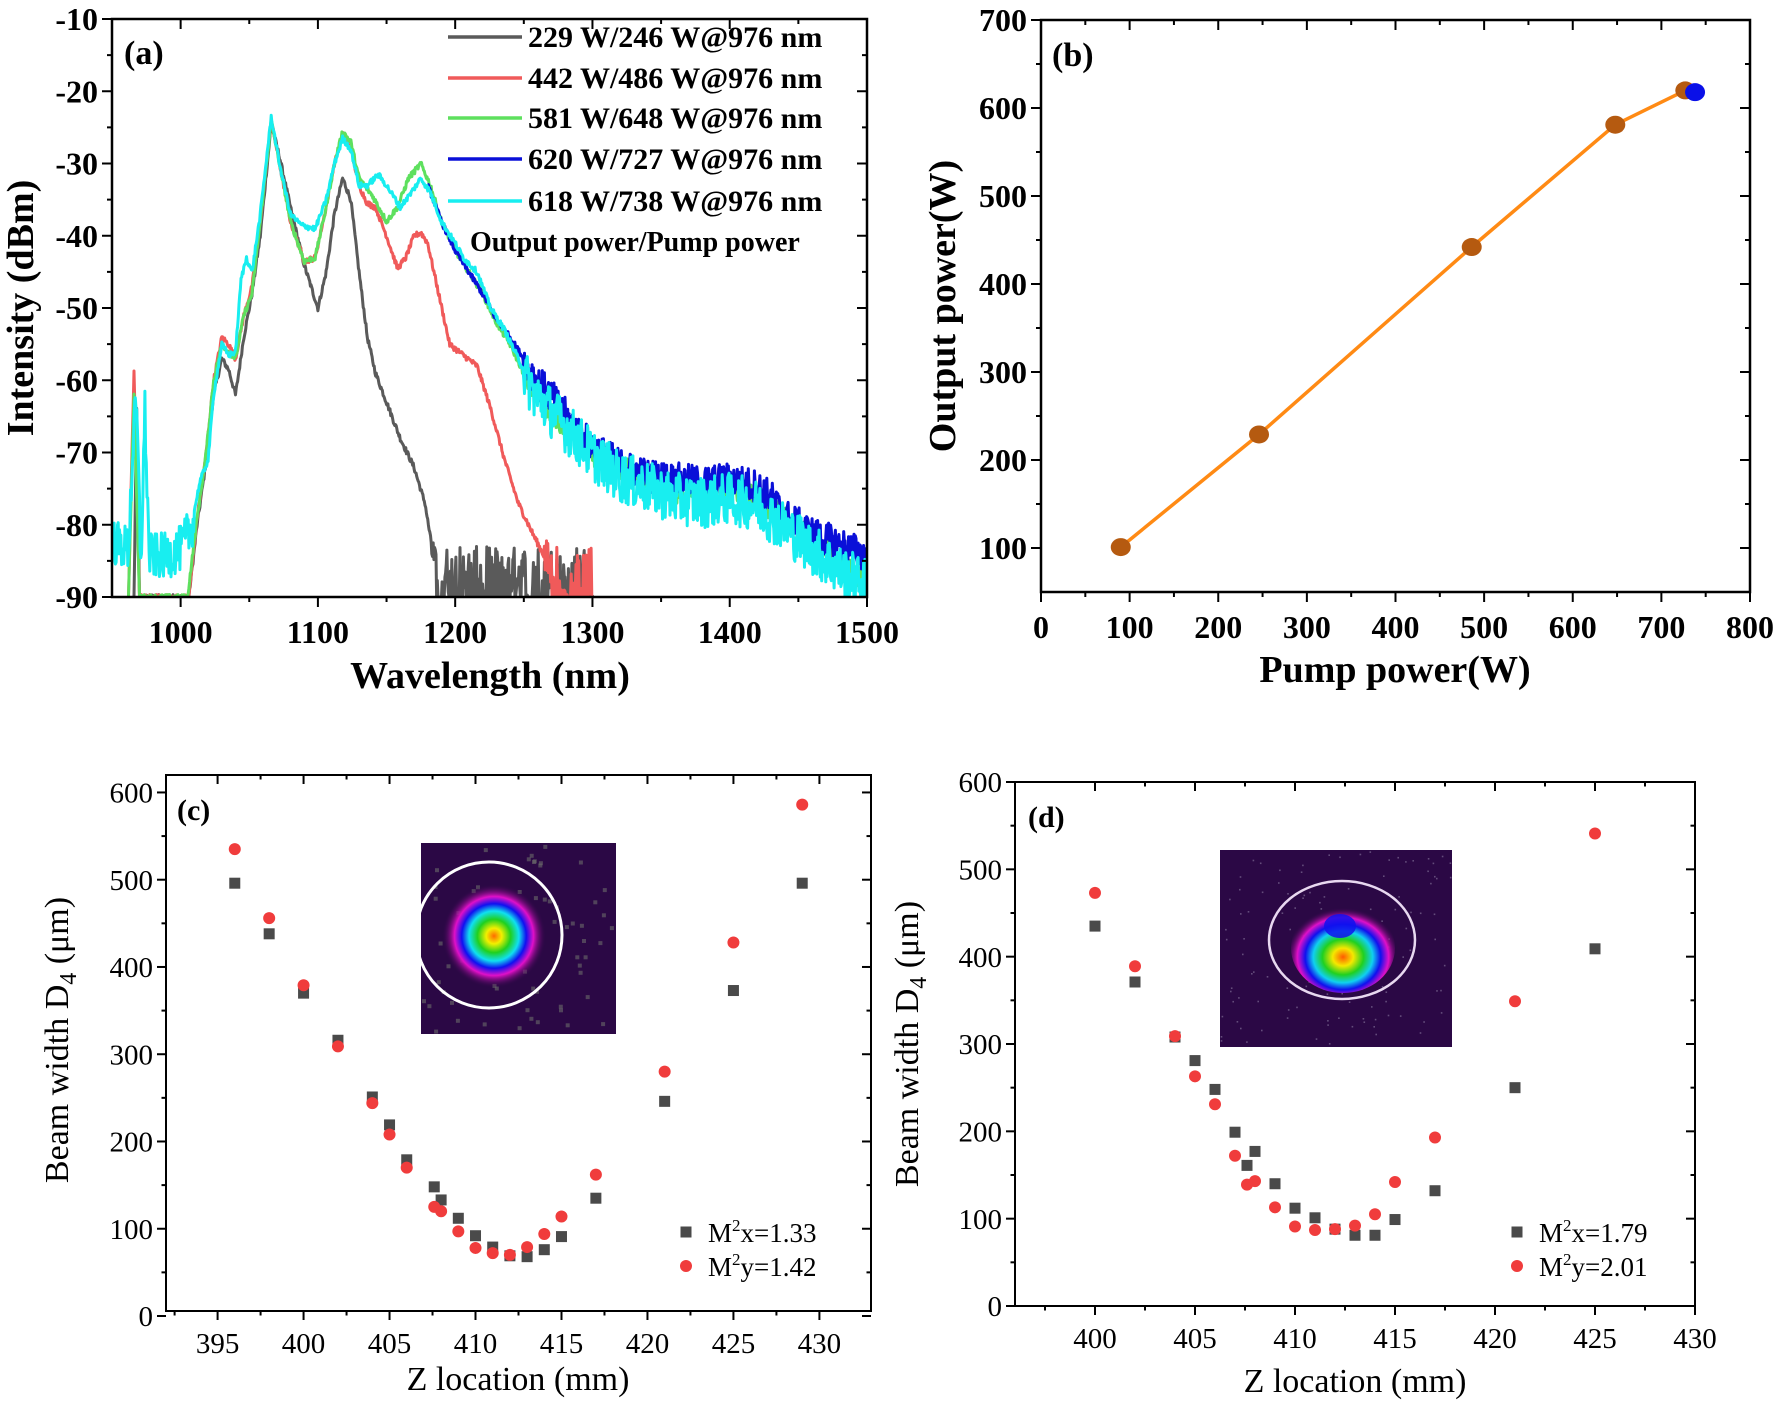 The height and width of the screenshot is (1403, 1779). I want to click on legend-entry: 442 W/486 W@976 nm, so click(635, 78).